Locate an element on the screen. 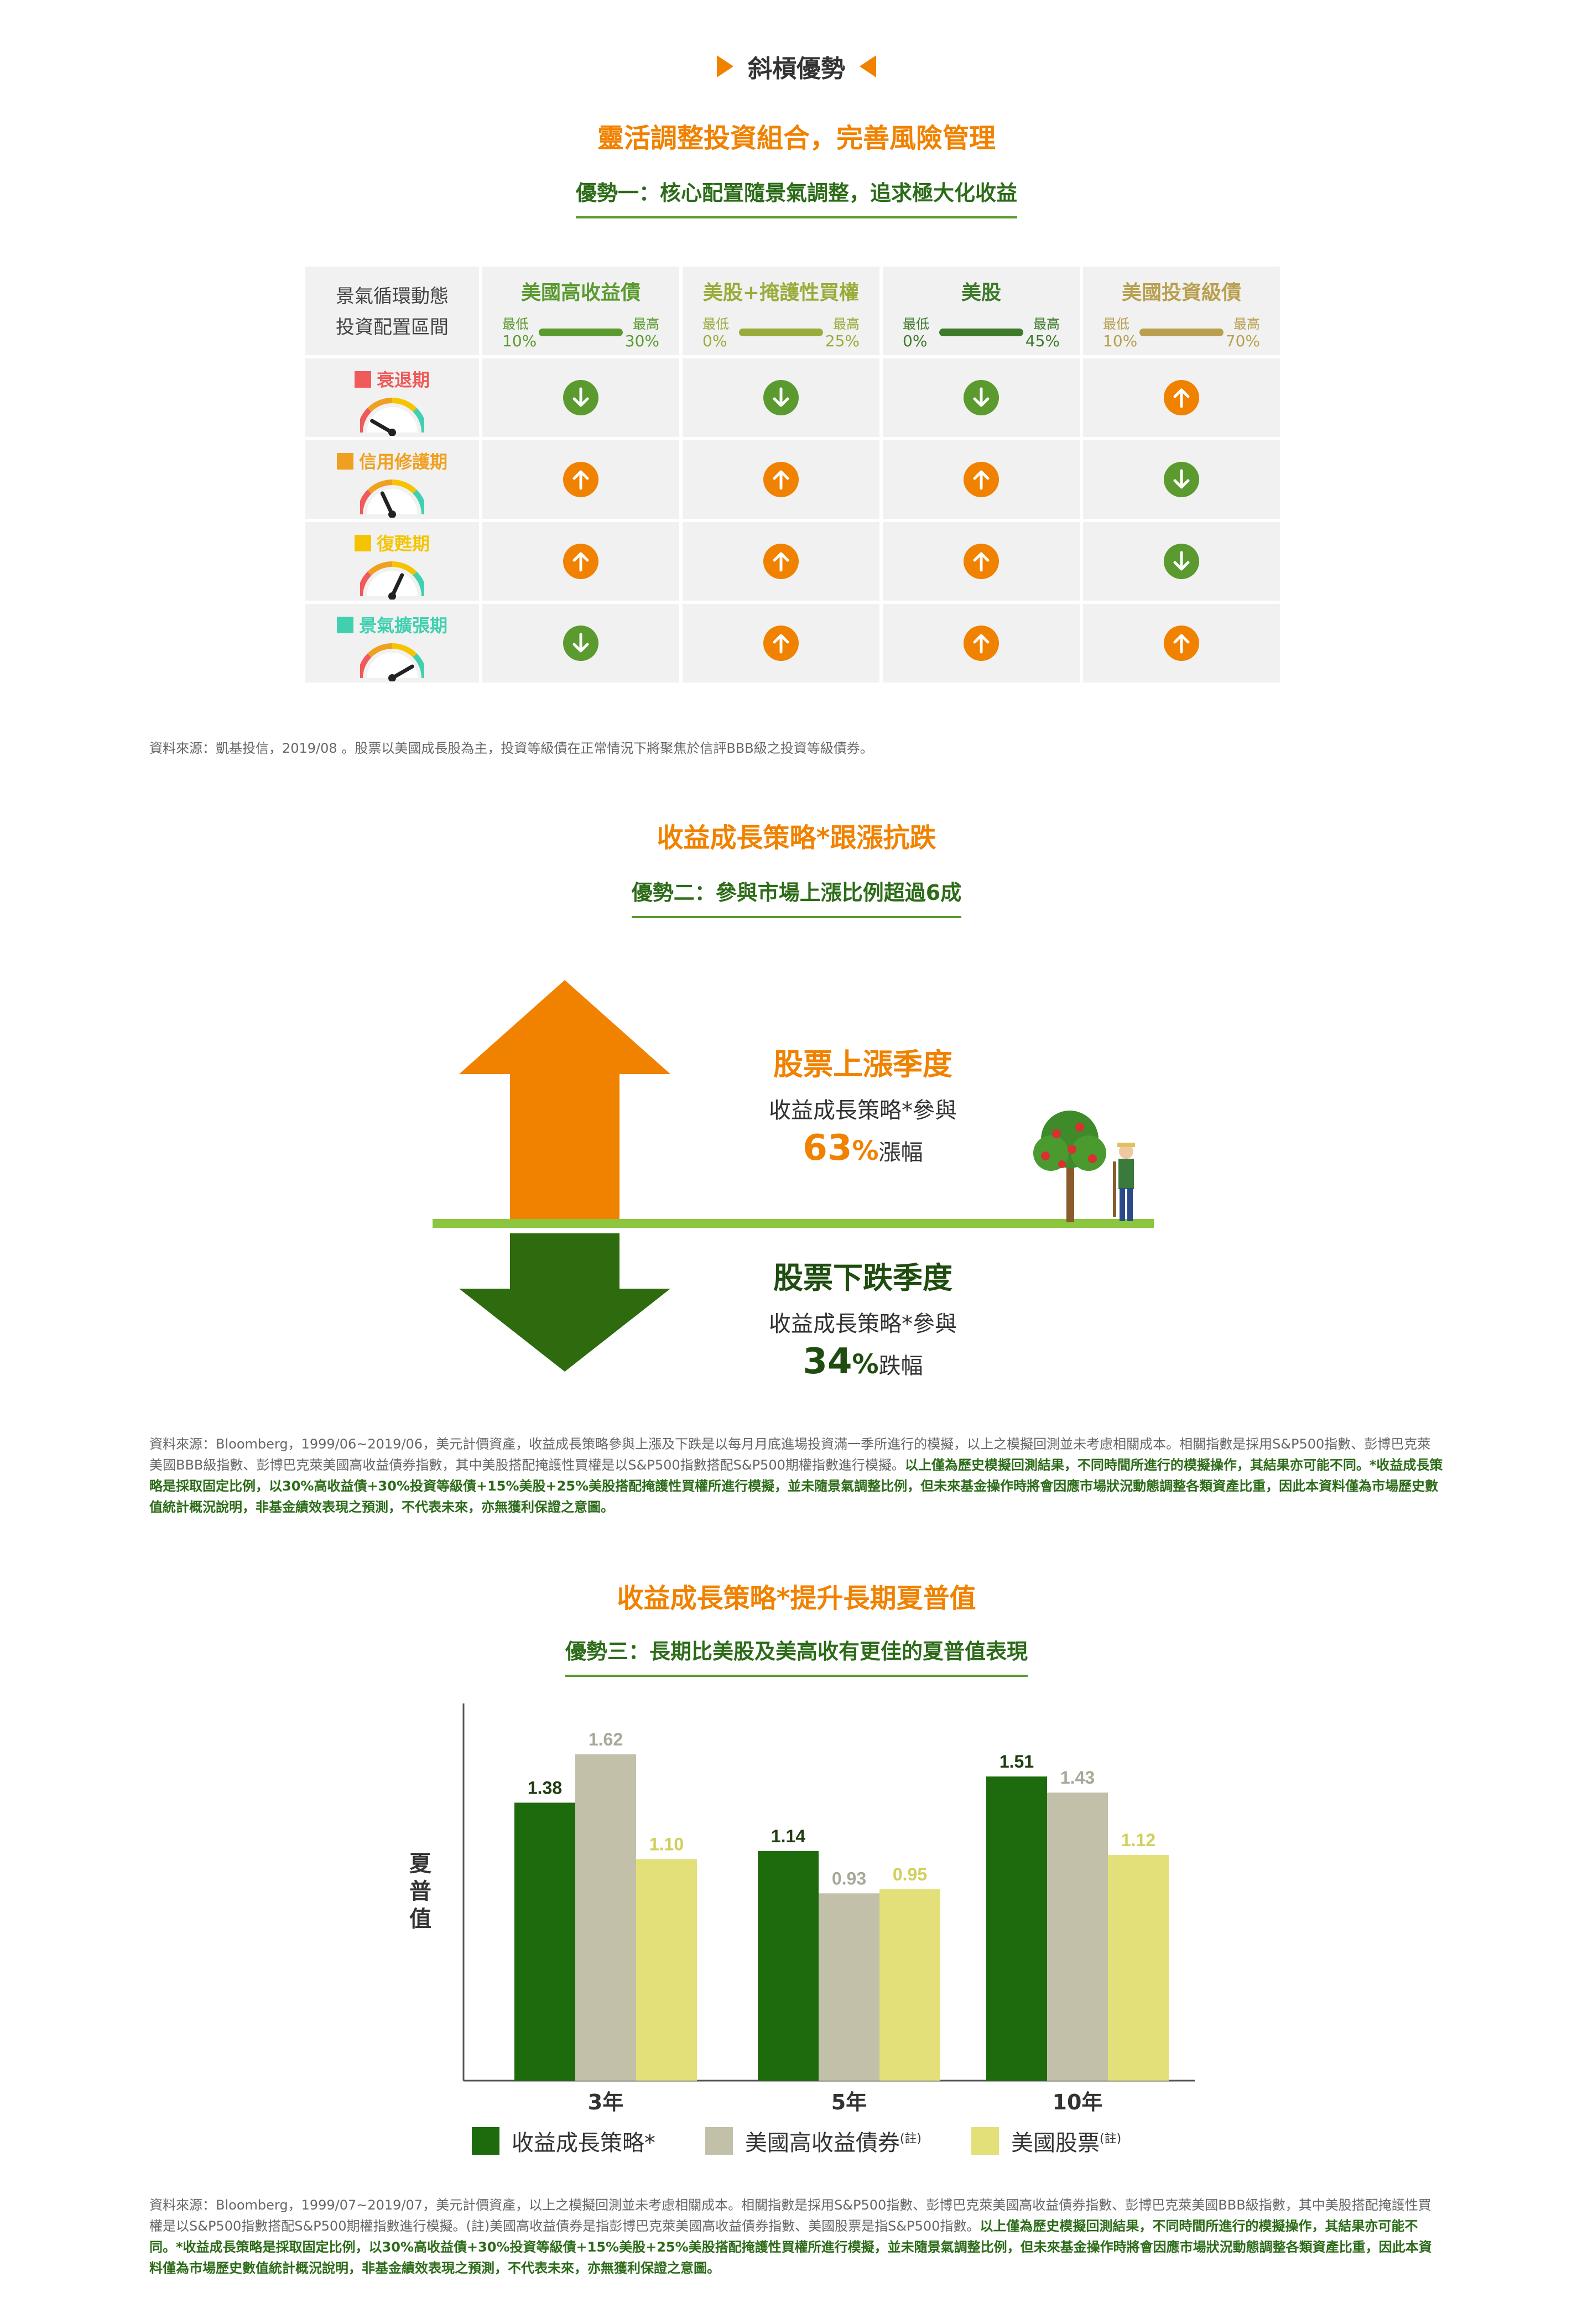 The height and width of the screenshot is (2324, 1593). apple-tree-farmer-icon is located at coordinates (1084, 1166).